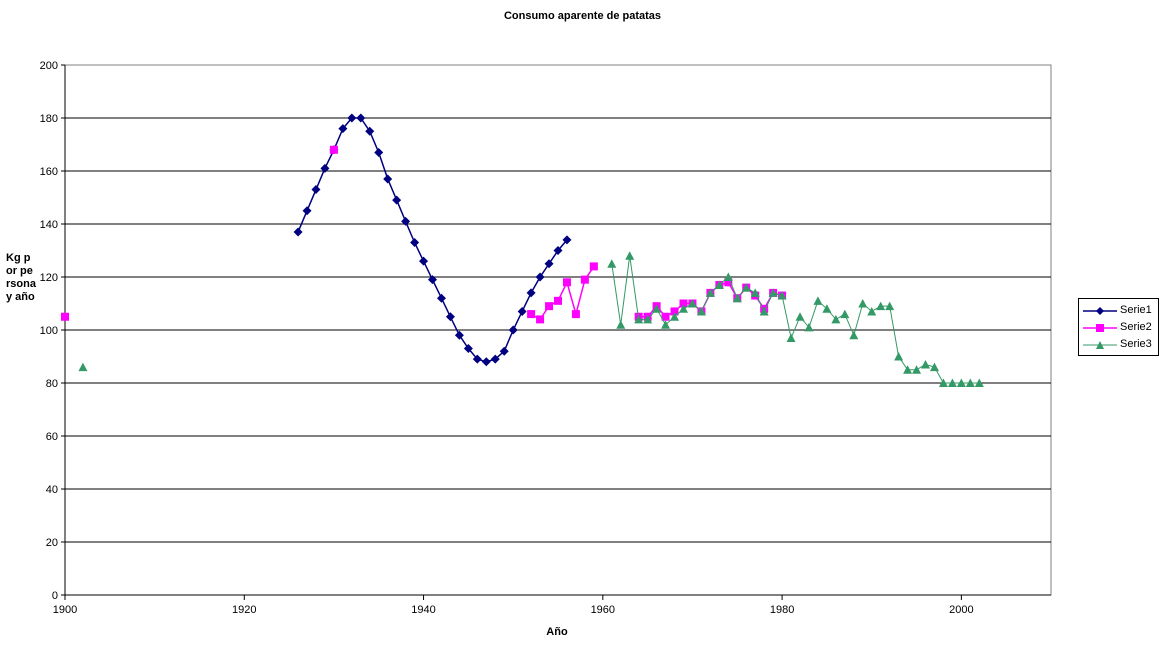  I want to click on legend-item-serie3: Serie3, so click(1121, 345).